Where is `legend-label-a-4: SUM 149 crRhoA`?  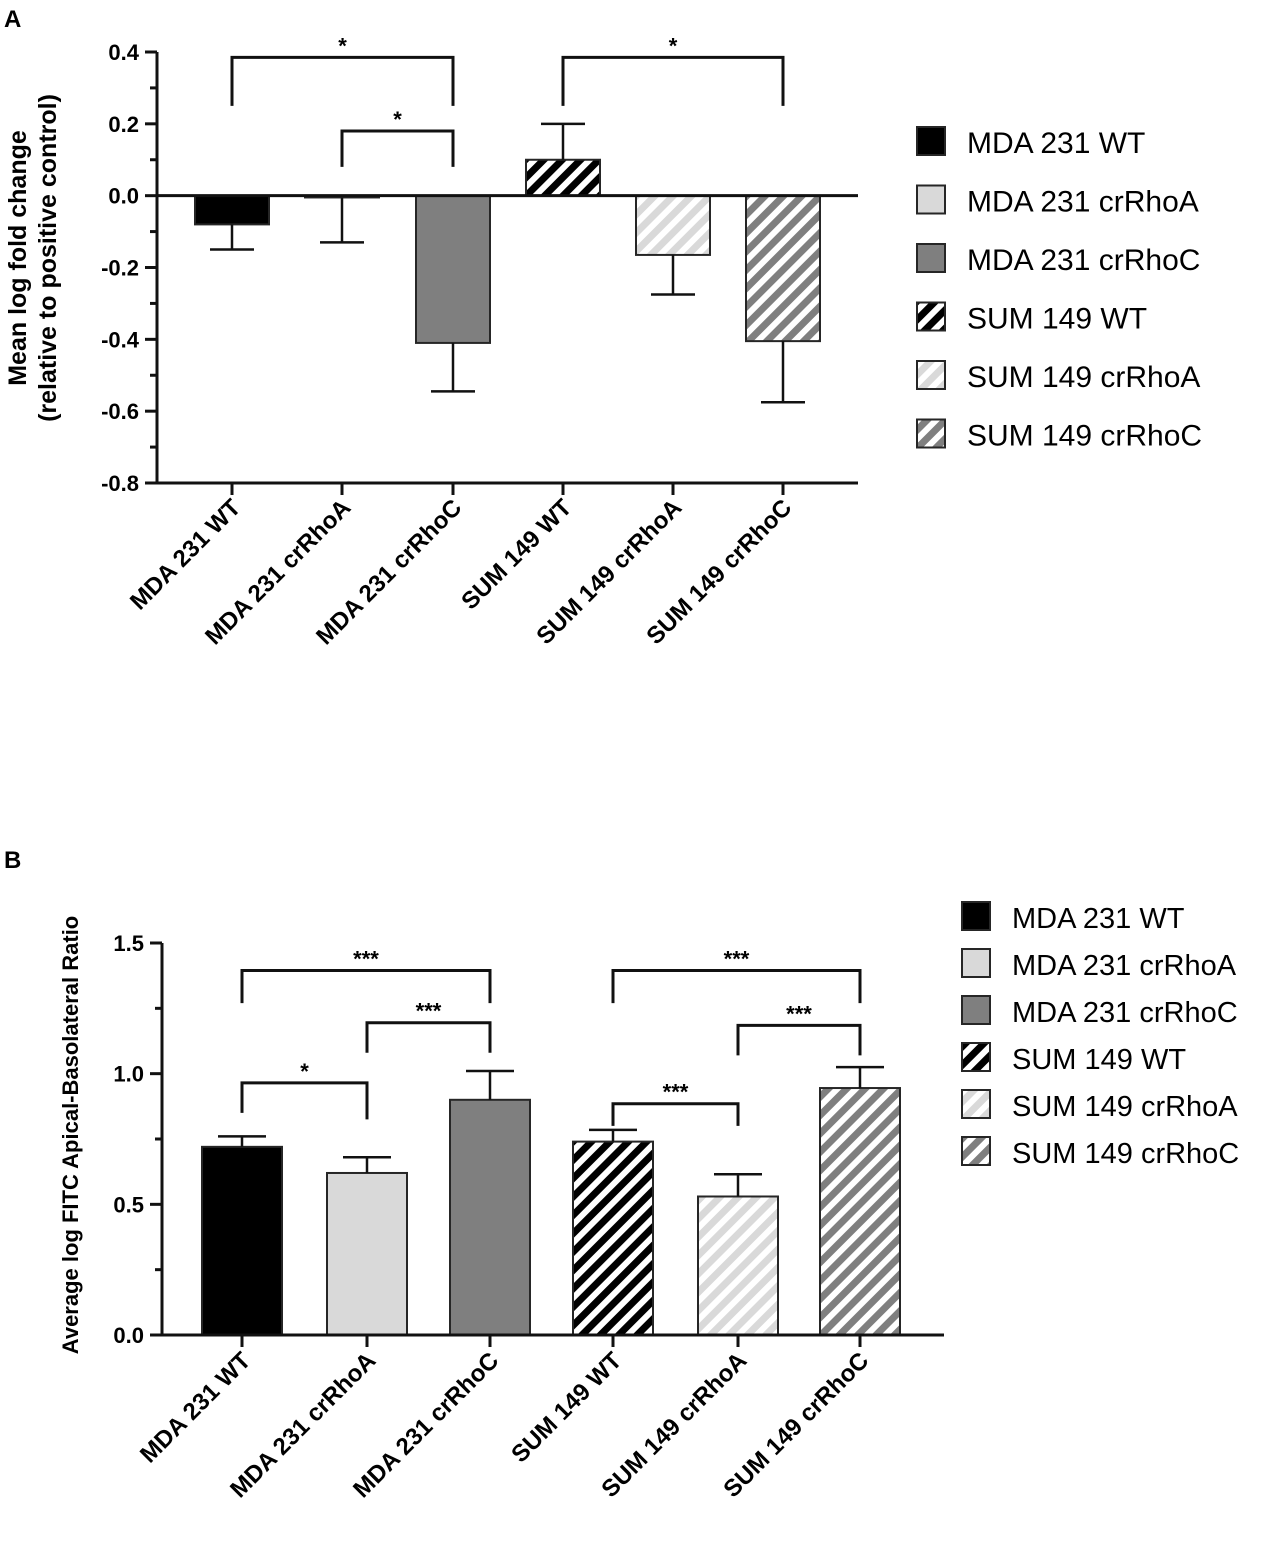
legend-label-a-4: SUM 149 crRhoA is located at coordinates (1083, 377).